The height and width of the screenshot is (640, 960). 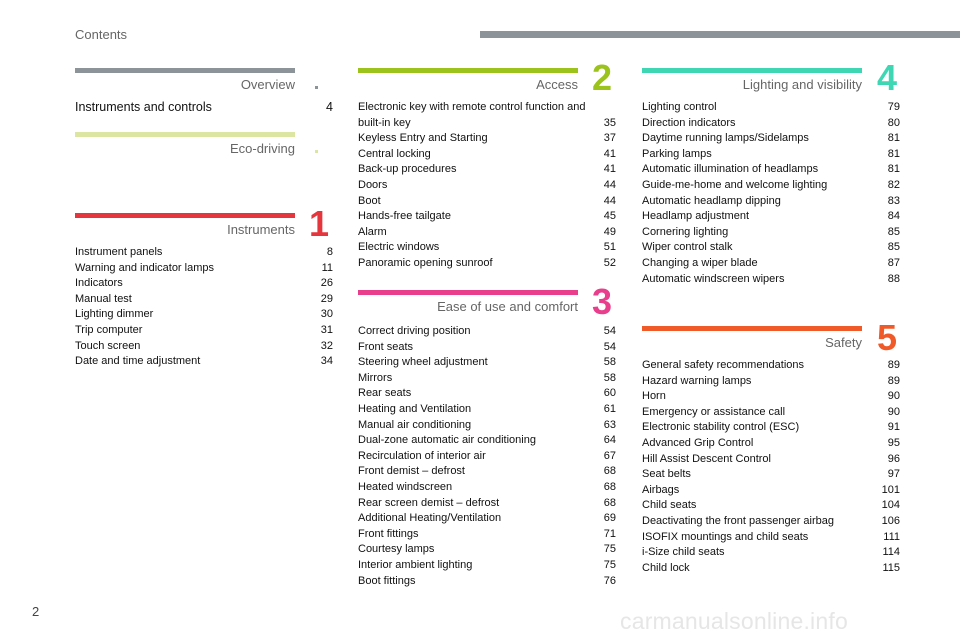 What do you see at coordinates (487, 519) in the screenshot?
I see `toc-entry: Additional Heating/Ventilation 69` at bounding box center [487, 519].